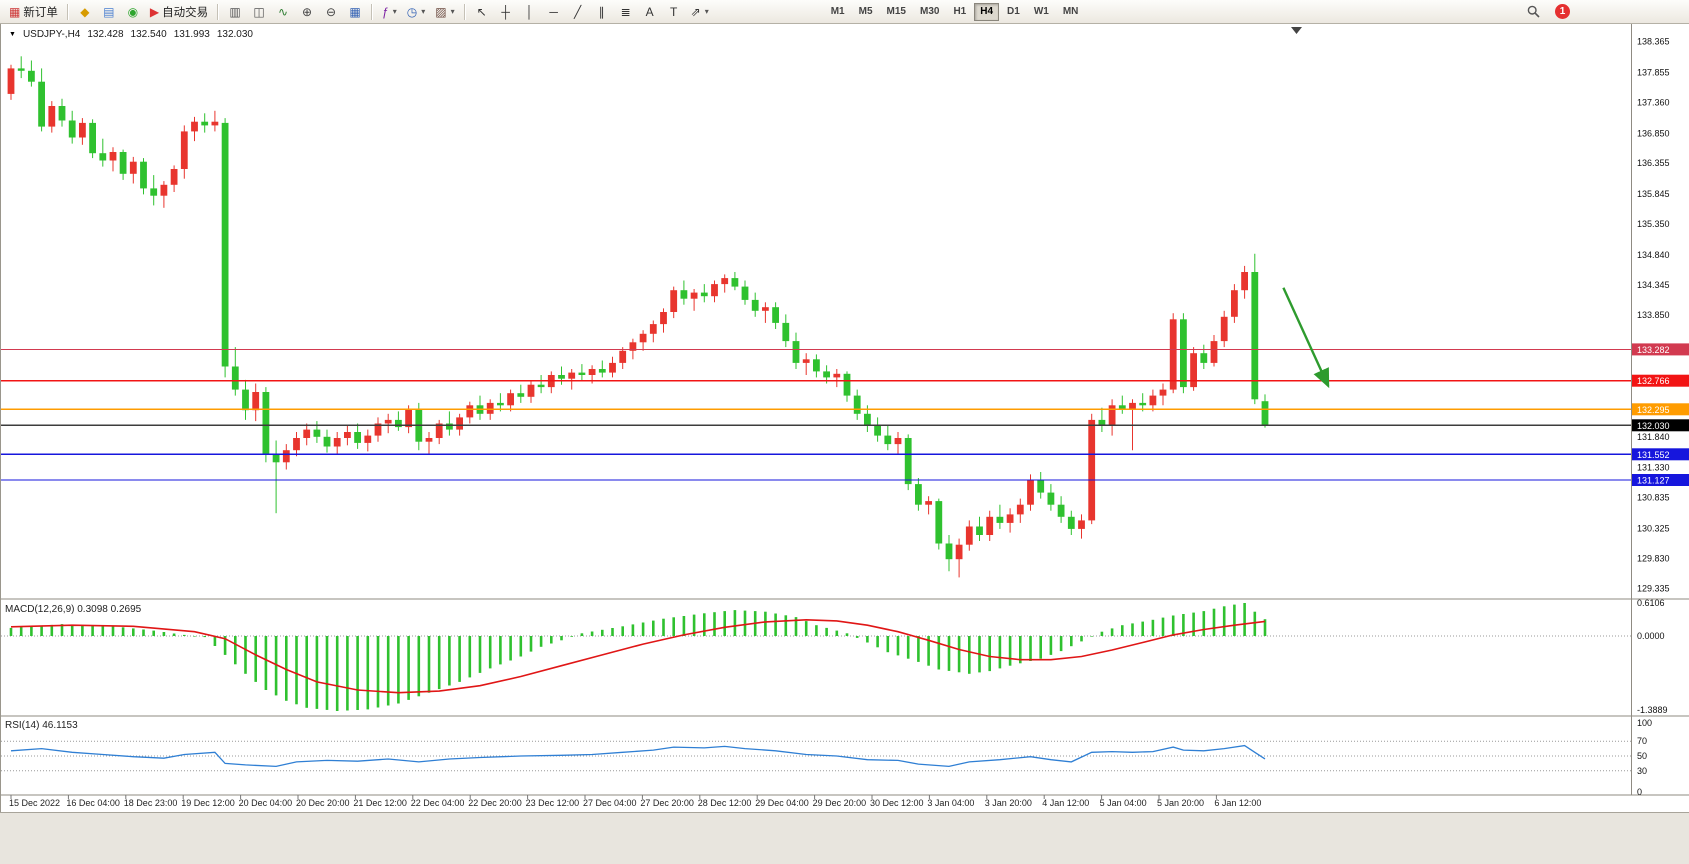 The image size is (1689, 864). What do you see at coordinates (389, 12) in the screenshot?
I see `indicators-button: ƒ ▾` at bounding box center [389, 12].